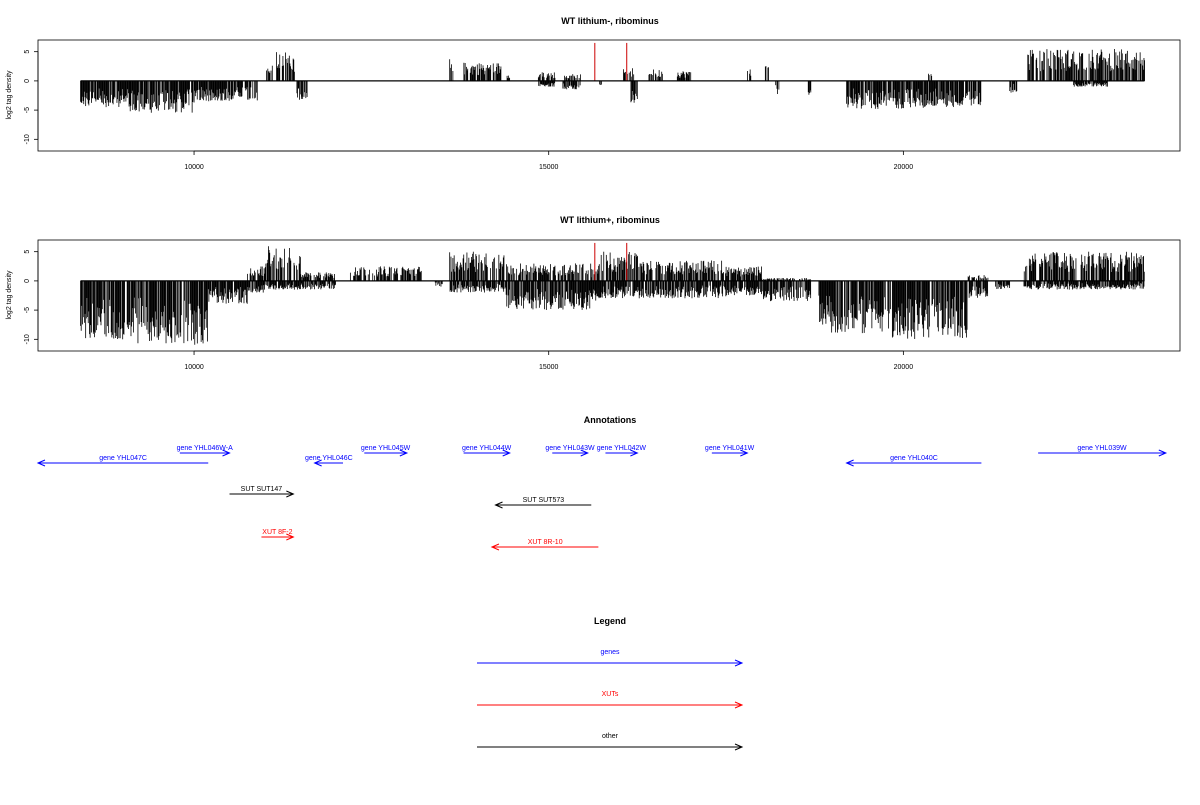 The height and width of the screenshot is (805, 1200). I want to click on legend-label: other, so click(610, 736).